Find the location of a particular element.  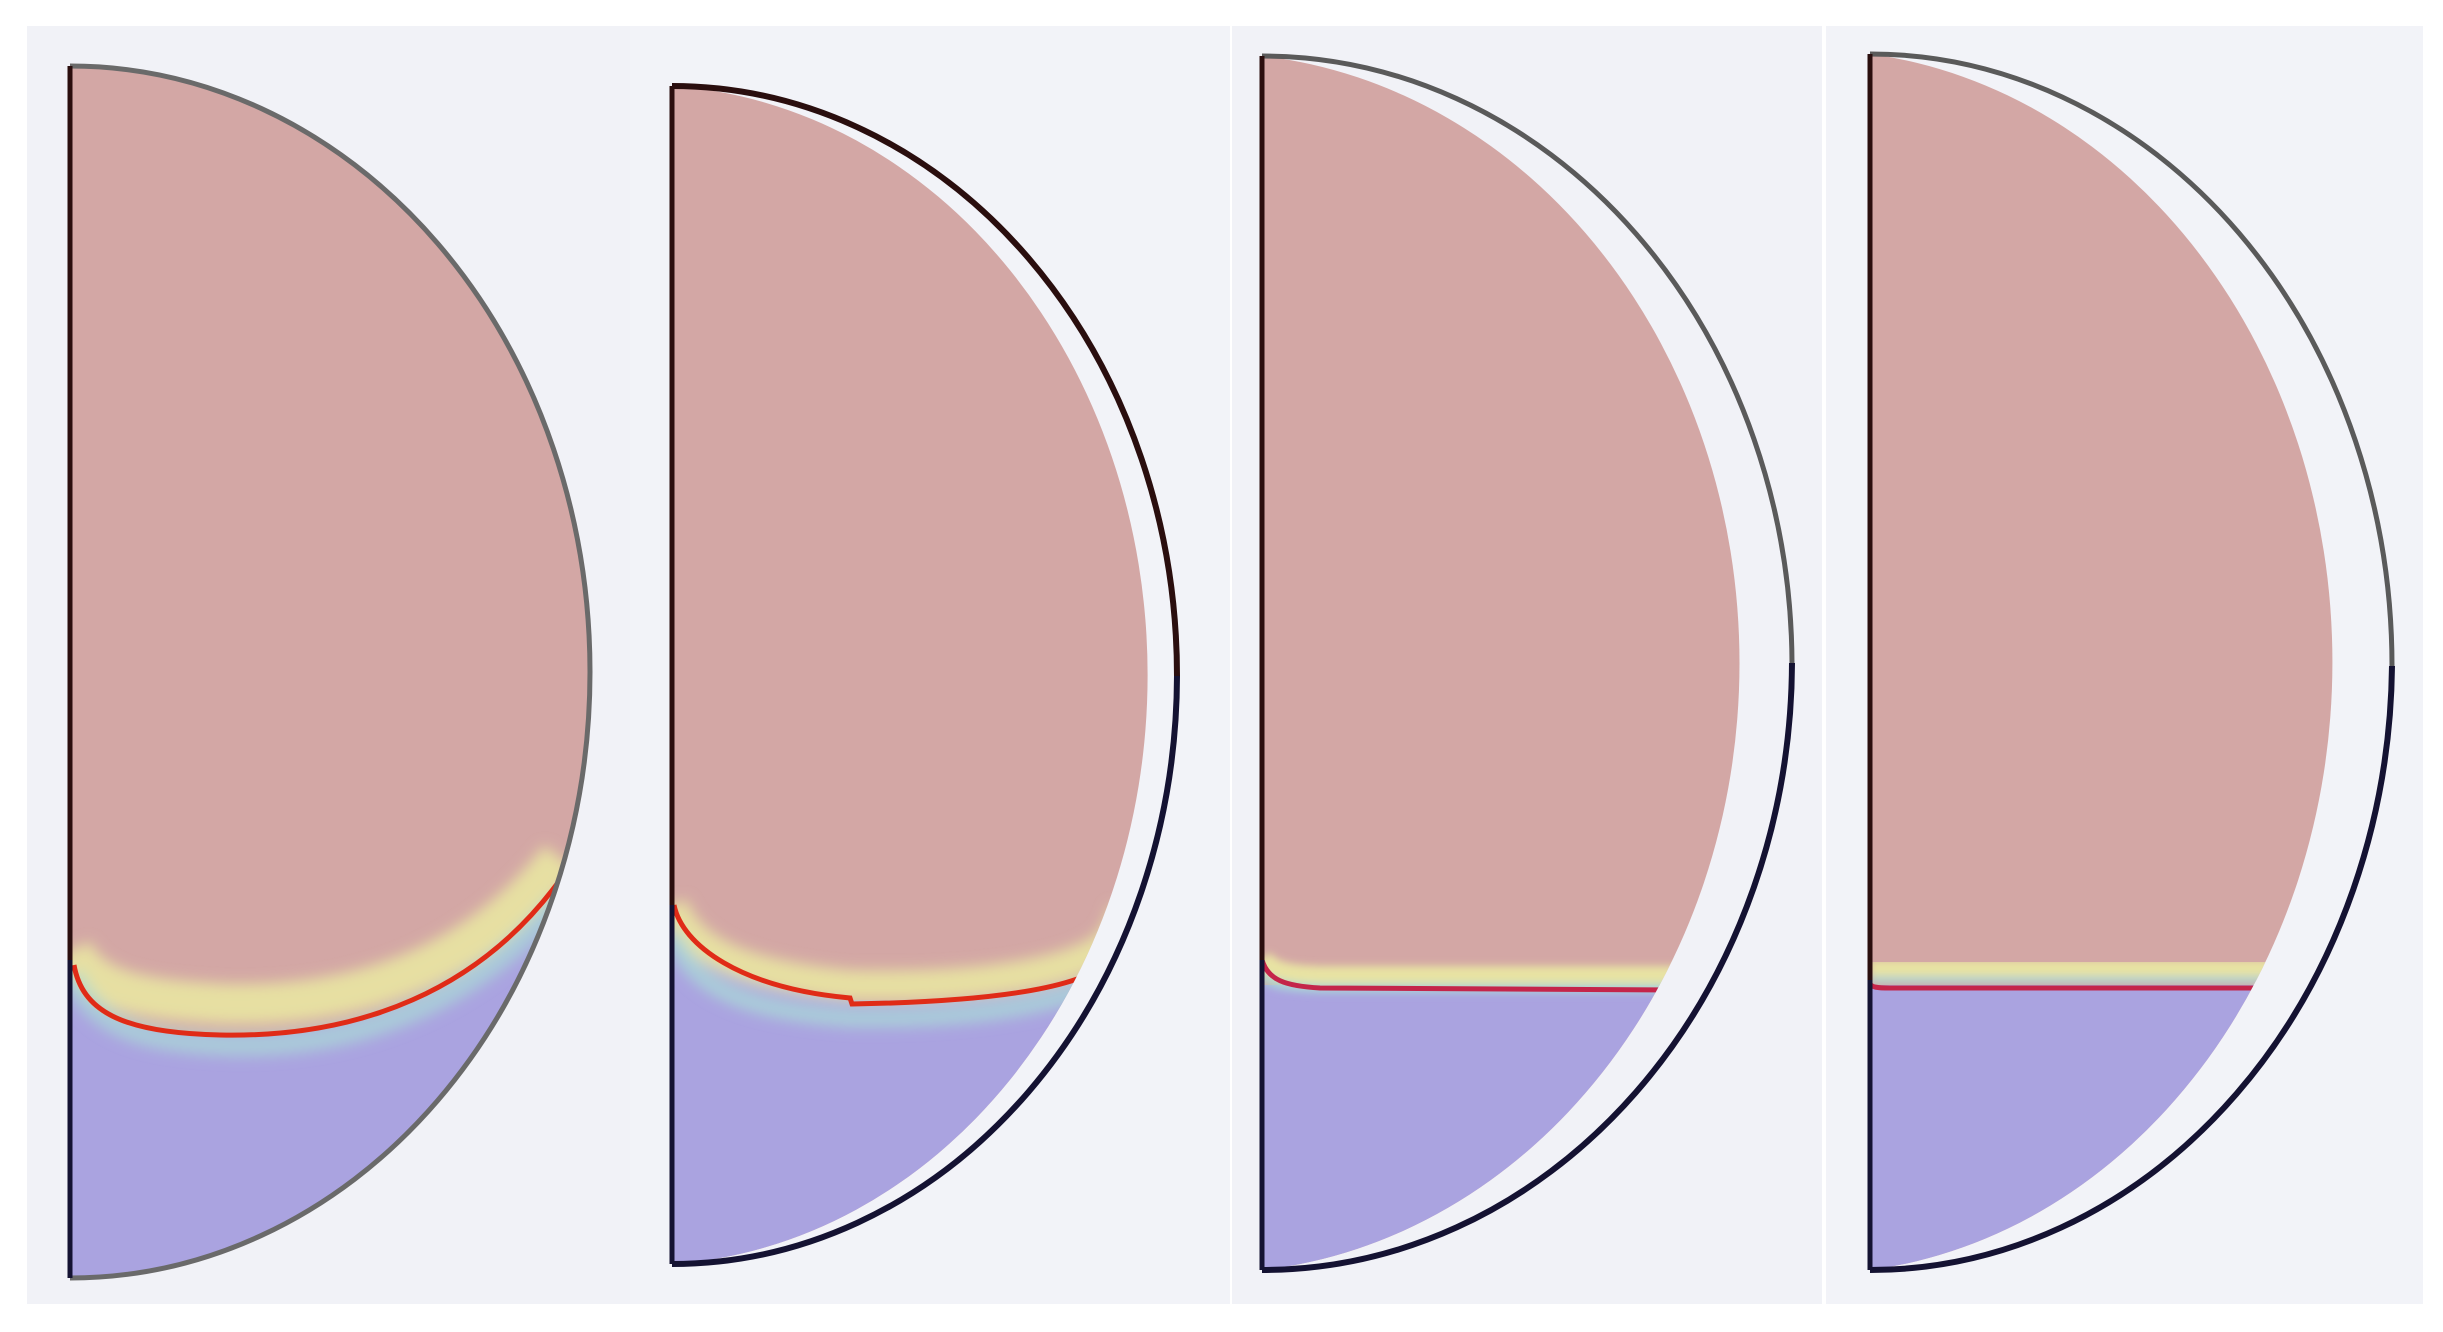

panel-1-outline-upper is located at coordinates (331, 368).